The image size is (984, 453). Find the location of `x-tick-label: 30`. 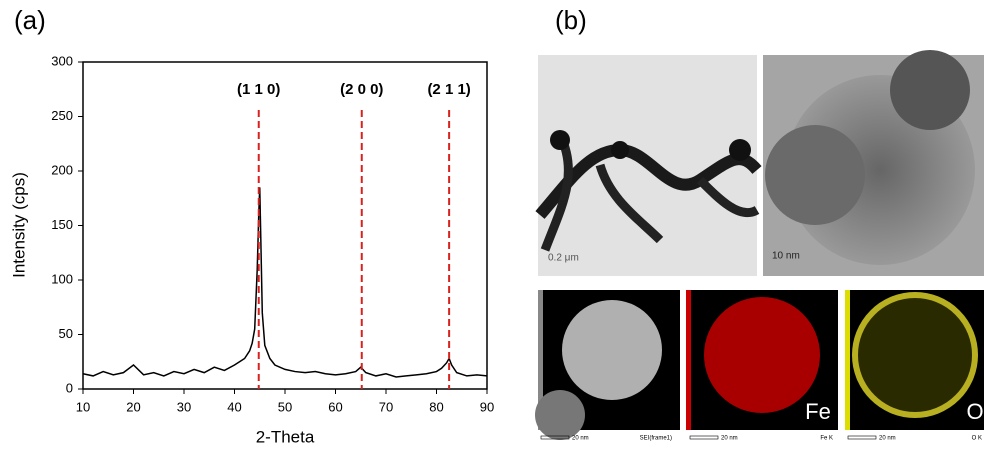

x-tick-label: 30 is located at coordinates (184, 406).